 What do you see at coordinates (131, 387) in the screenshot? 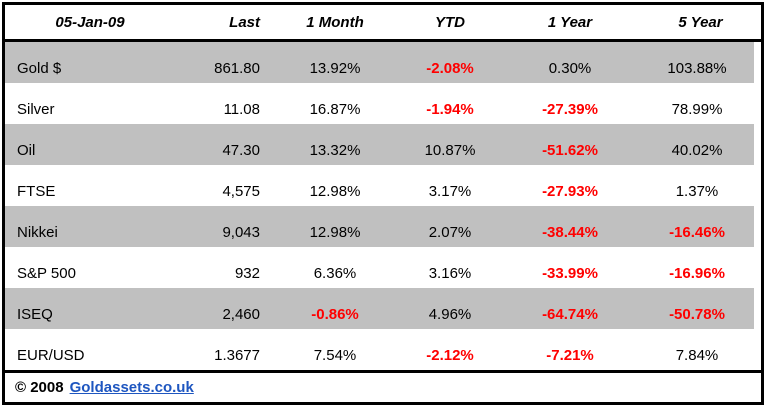
I see `goldassets-link: Goldassets.co.uk` at bounding box center [131, 387].